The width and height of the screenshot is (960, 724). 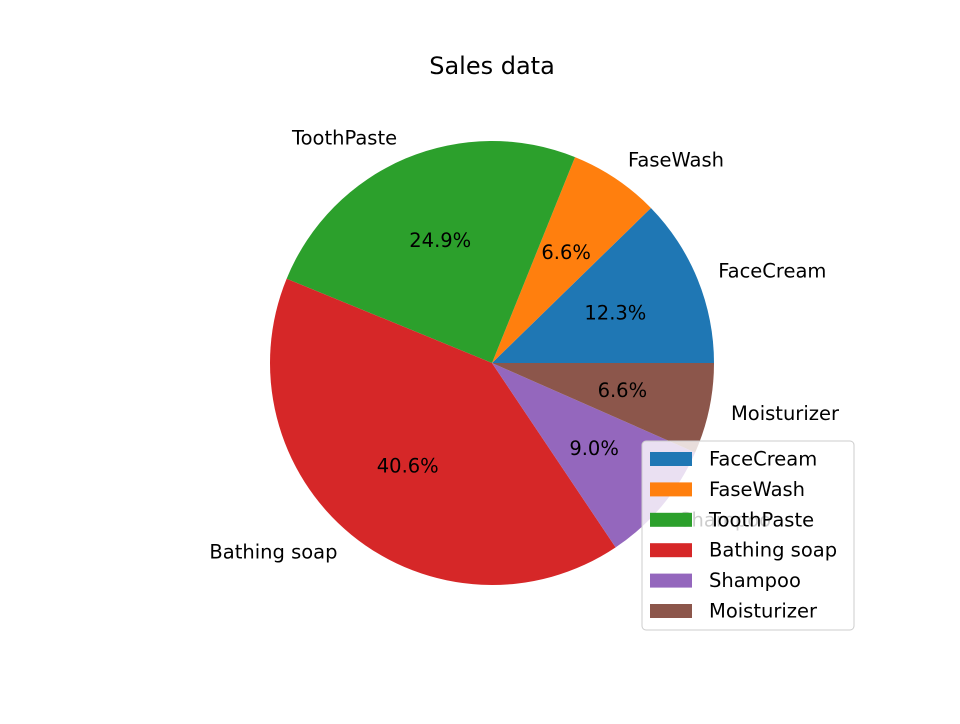 I want to click on percent-label-moisturizer: 6.6%, so click(x=623, y=390).